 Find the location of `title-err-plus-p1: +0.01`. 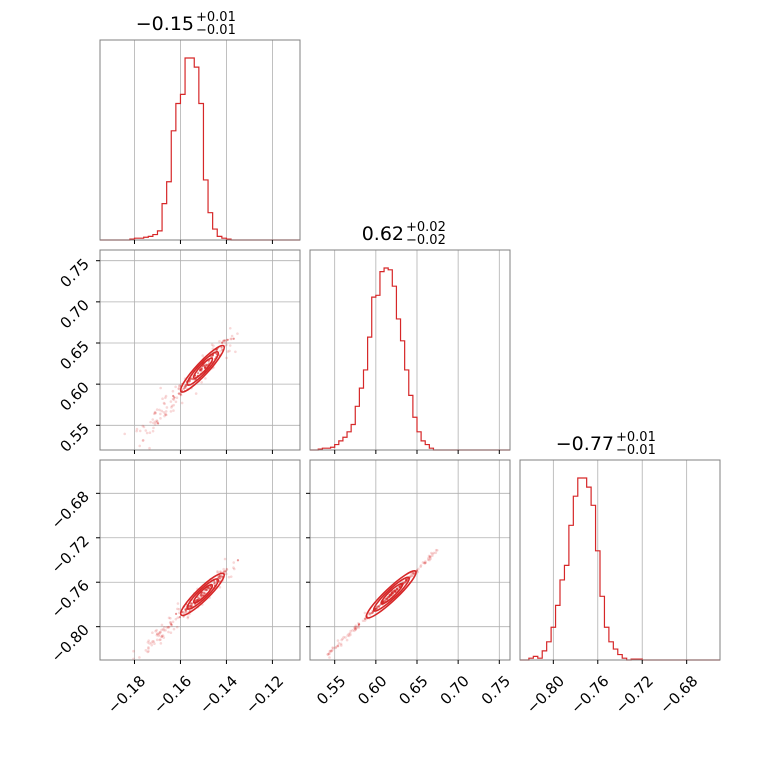

title-err-plus-p1: +0.01 is located at coordinates (216, 17).